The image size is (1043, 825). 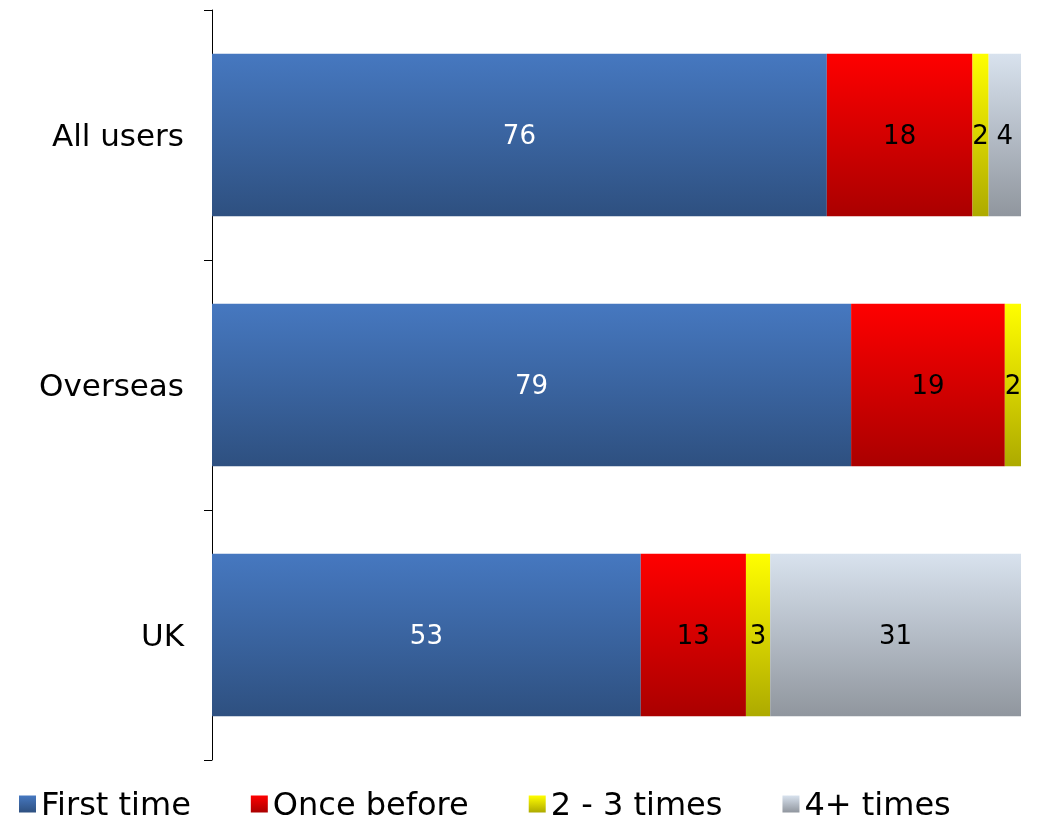 What do you see at coordinates (117, 135) in the screenshot?
I see `y-tick-label: All users` at bounding box center [117, 135].